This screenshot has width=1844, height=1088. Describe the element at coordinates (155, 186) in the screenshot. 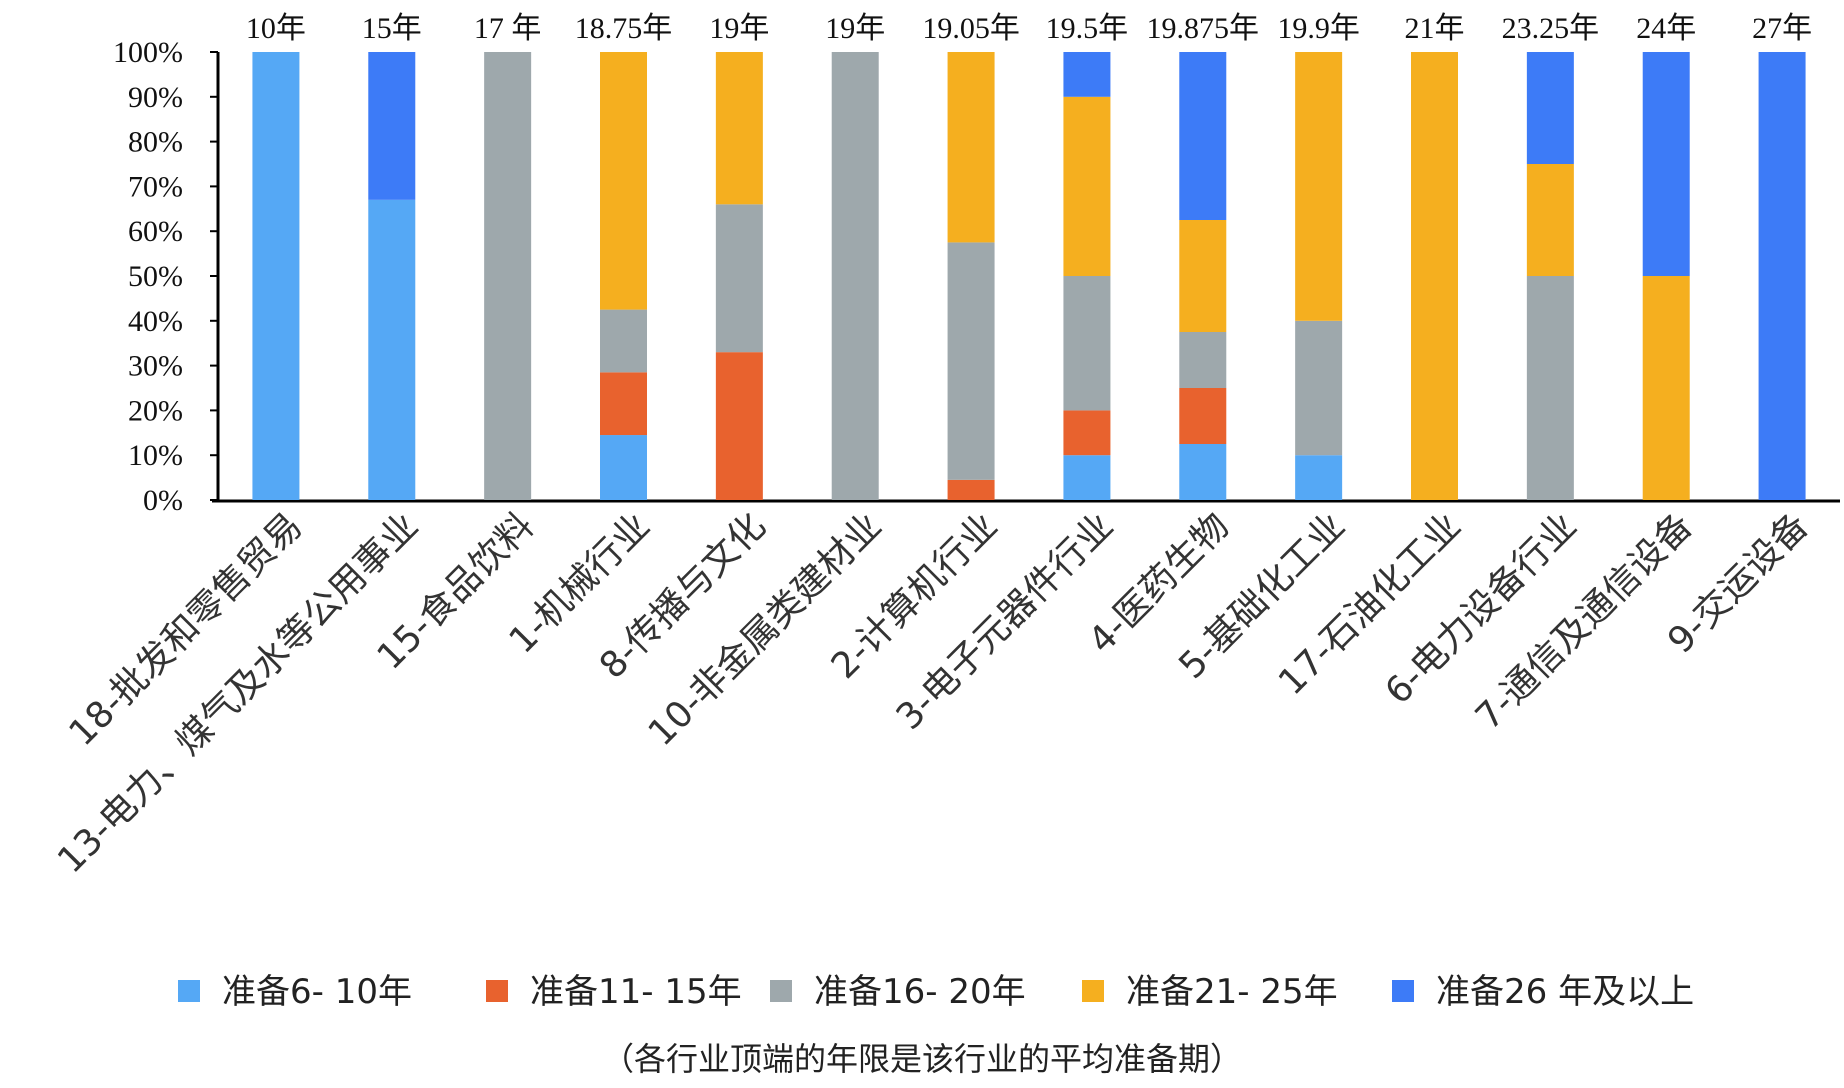

I see `y-tick-label: 70%` at that location.